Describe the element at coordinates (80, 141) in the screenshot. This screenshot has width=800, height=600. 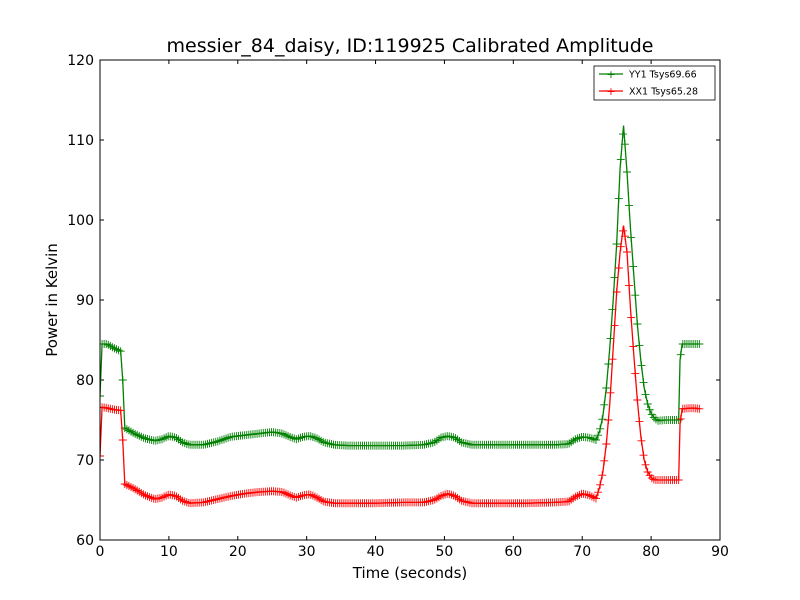
I see `y-tick-label: 110` at that location.